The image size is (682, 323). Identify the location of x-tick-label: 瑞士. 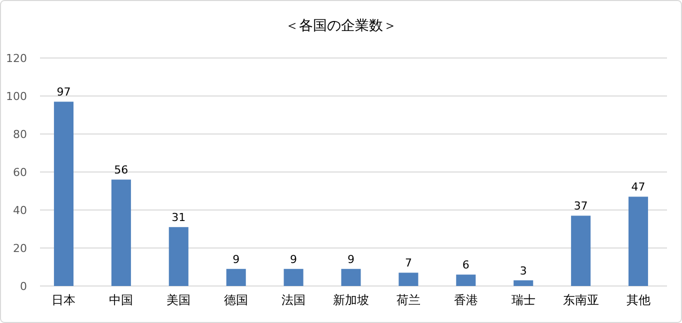
(523, 300).